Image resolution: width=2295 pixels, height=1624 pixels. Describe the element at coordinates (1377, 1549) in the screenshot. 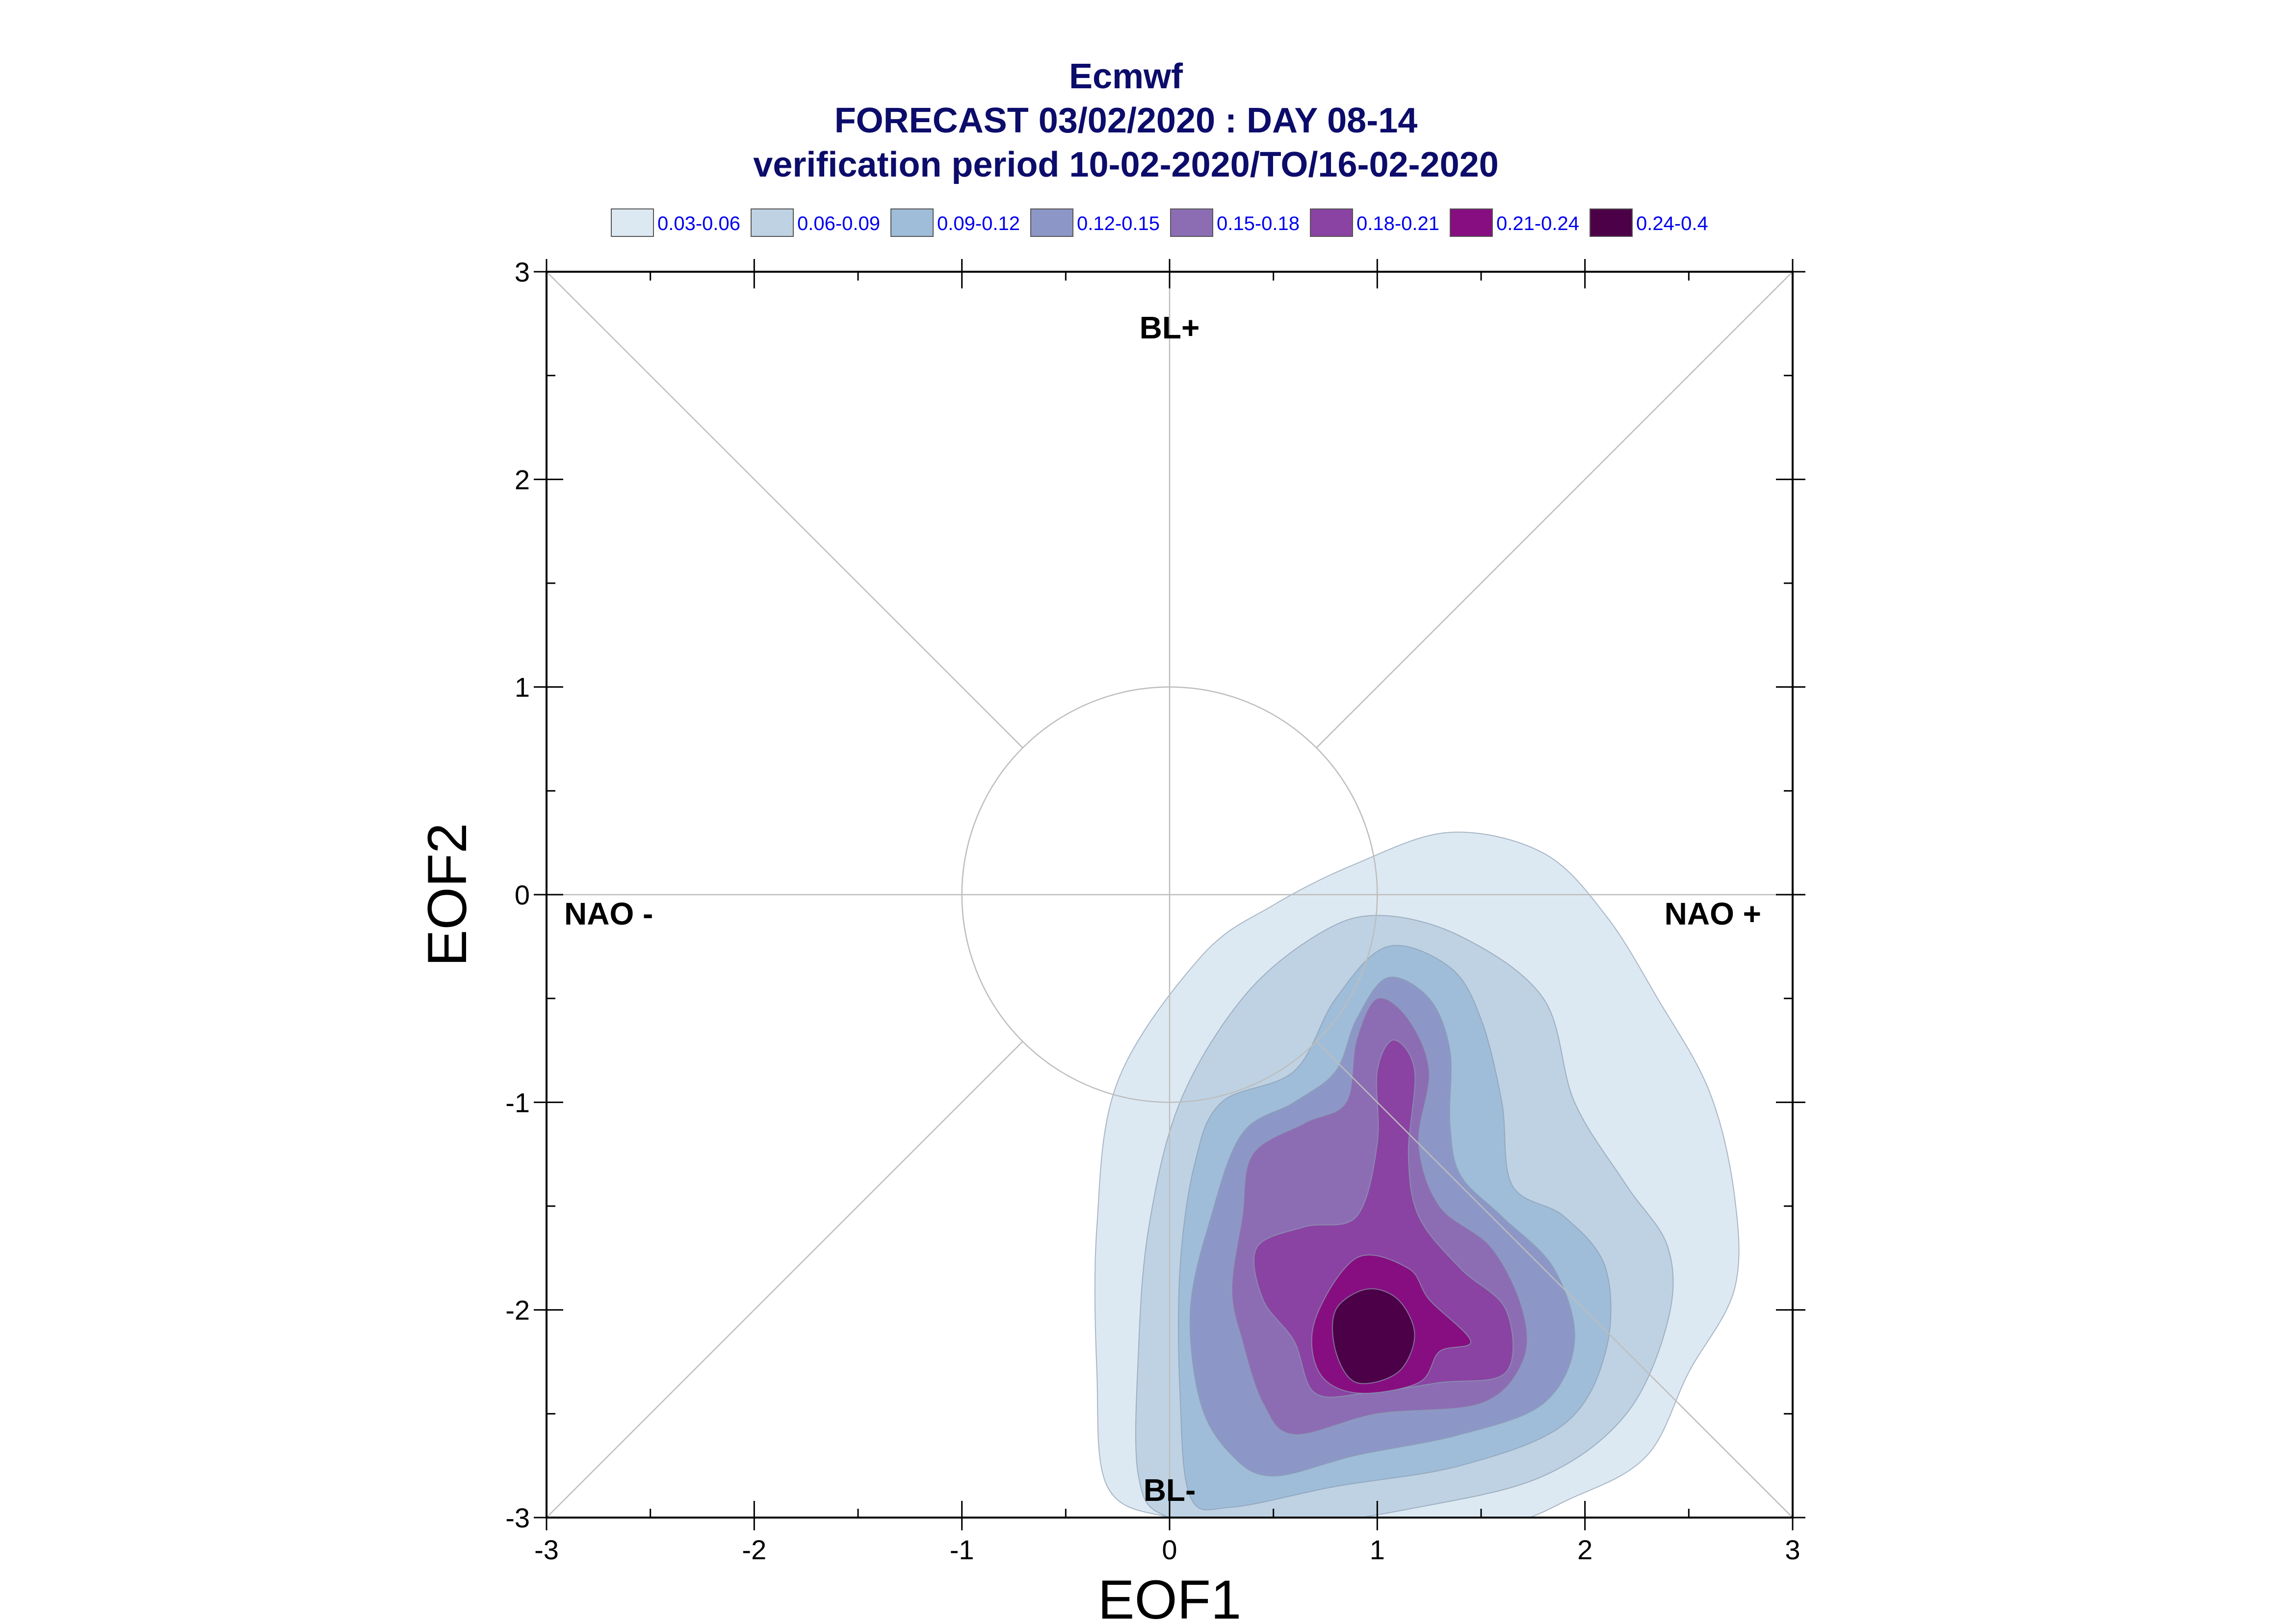

I see `x-tick-label: 1` at that location.